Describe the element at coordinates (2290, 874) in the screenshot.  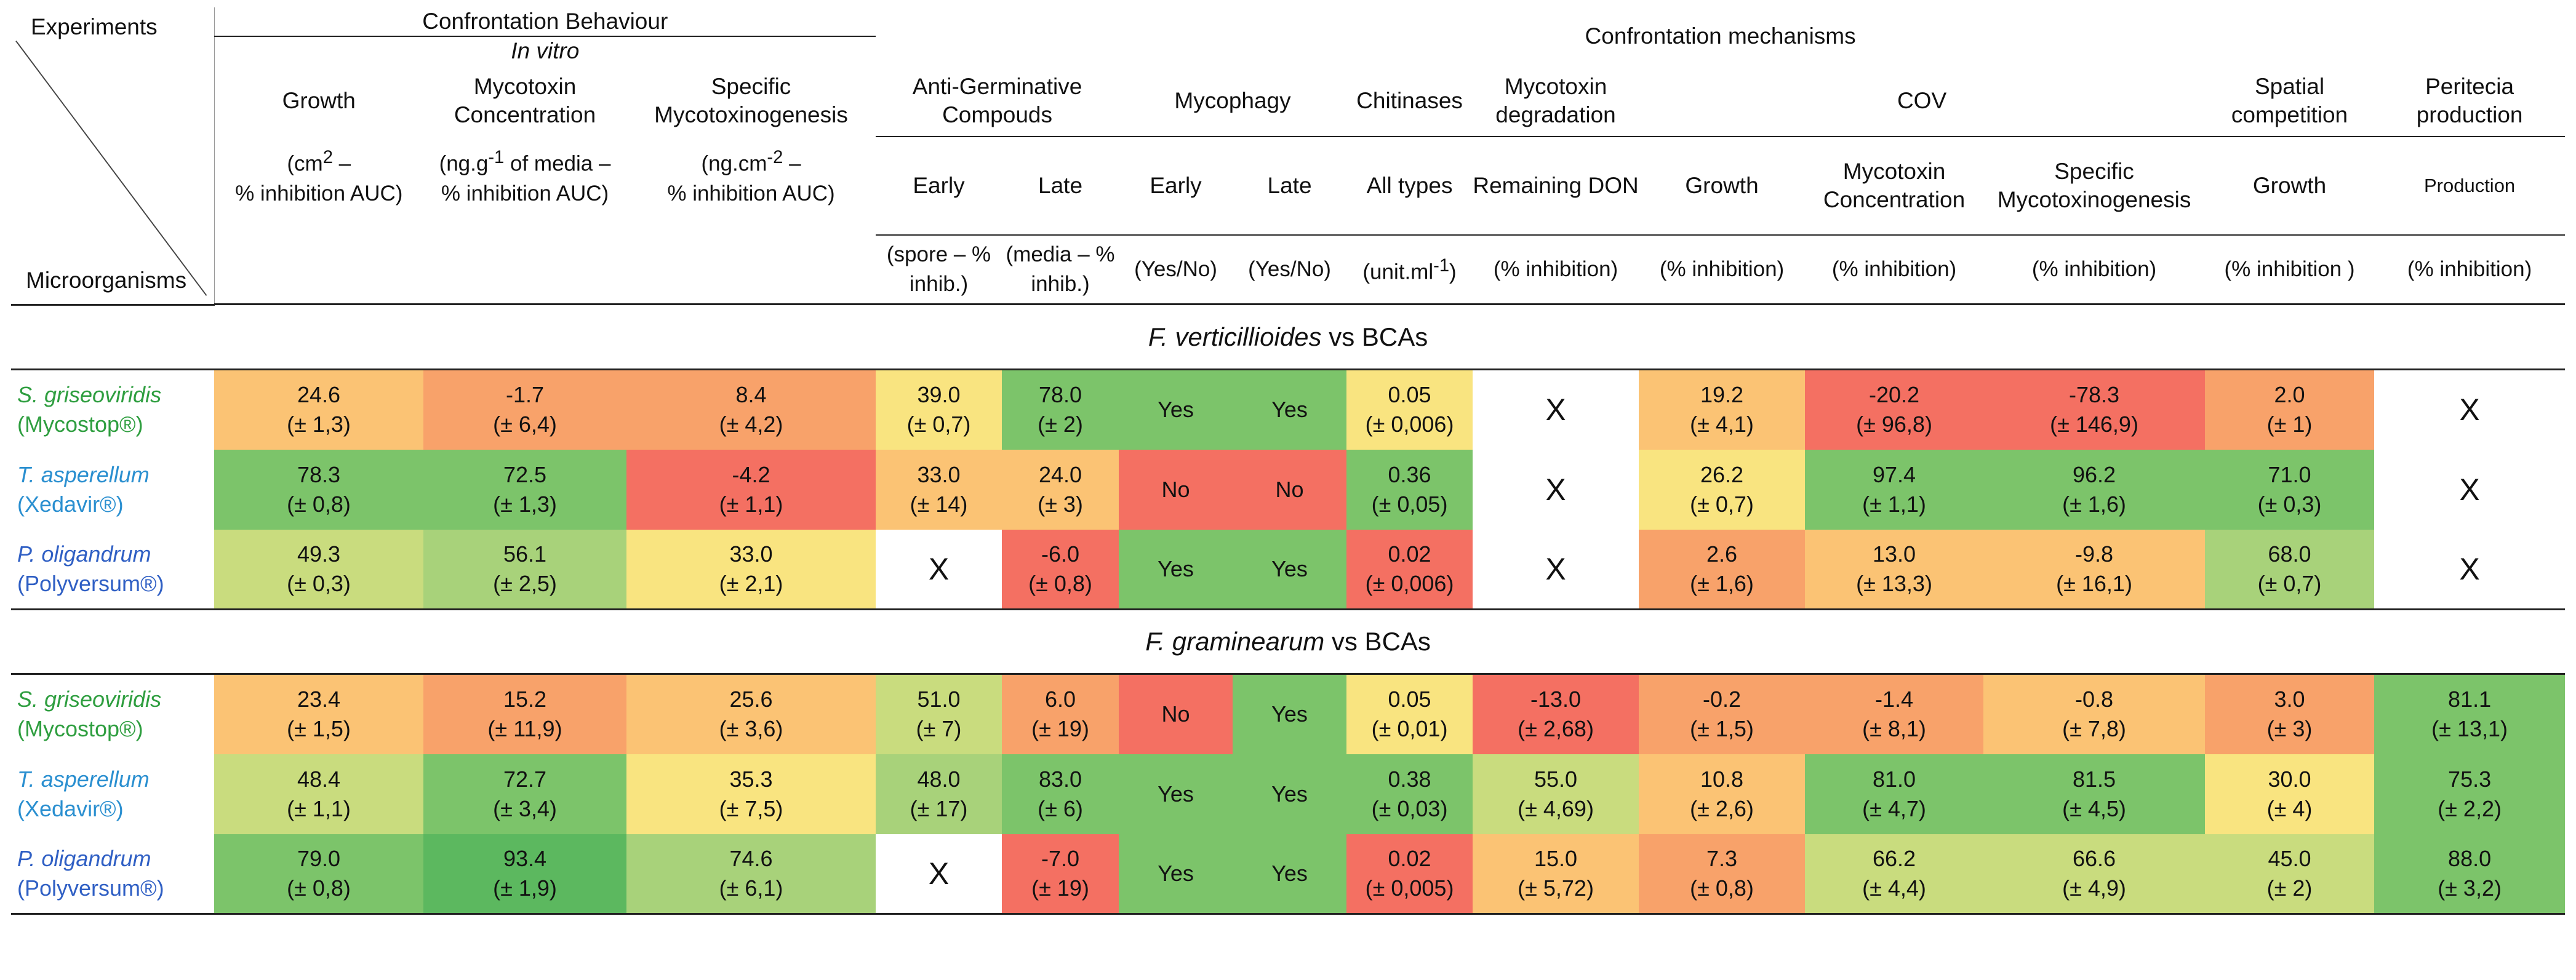
I see `data-cell: 45.0 (± 2)` at that location.